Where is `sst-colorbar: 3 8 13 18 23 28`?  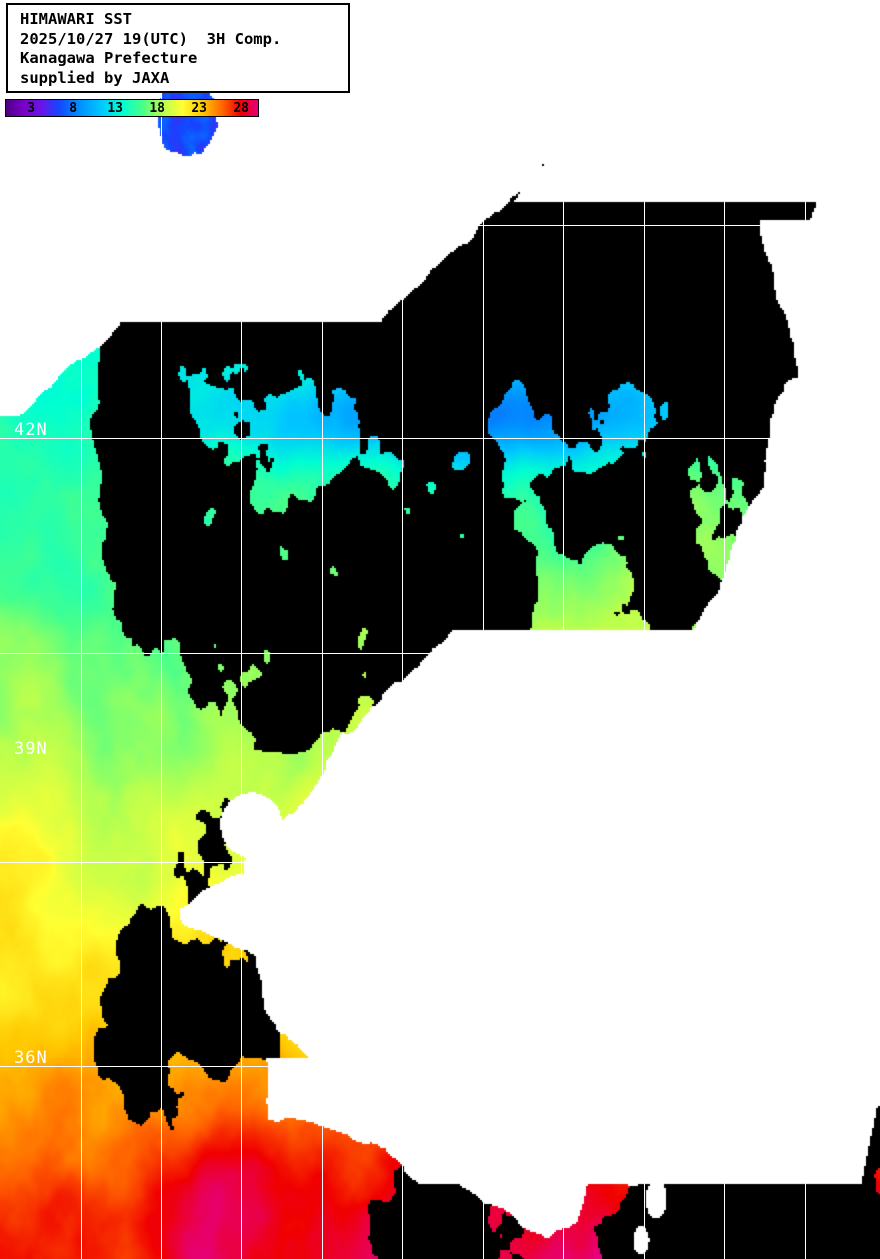 sst-colorbar: 3 8 13 18 23 28 is located at coordinates (132, 108).